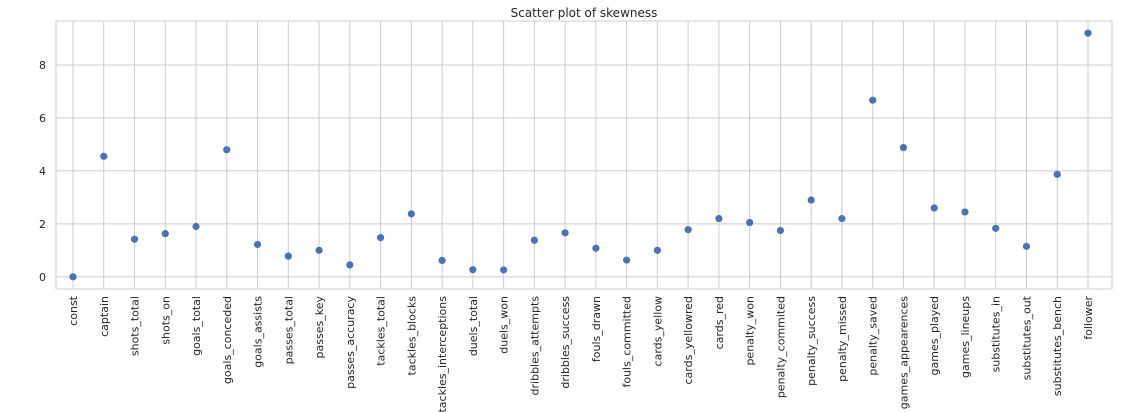  Describe the element at coordinates (135, 326) in the screenshot. I see `x-tick-label-shots-total: shots_total` at that location.